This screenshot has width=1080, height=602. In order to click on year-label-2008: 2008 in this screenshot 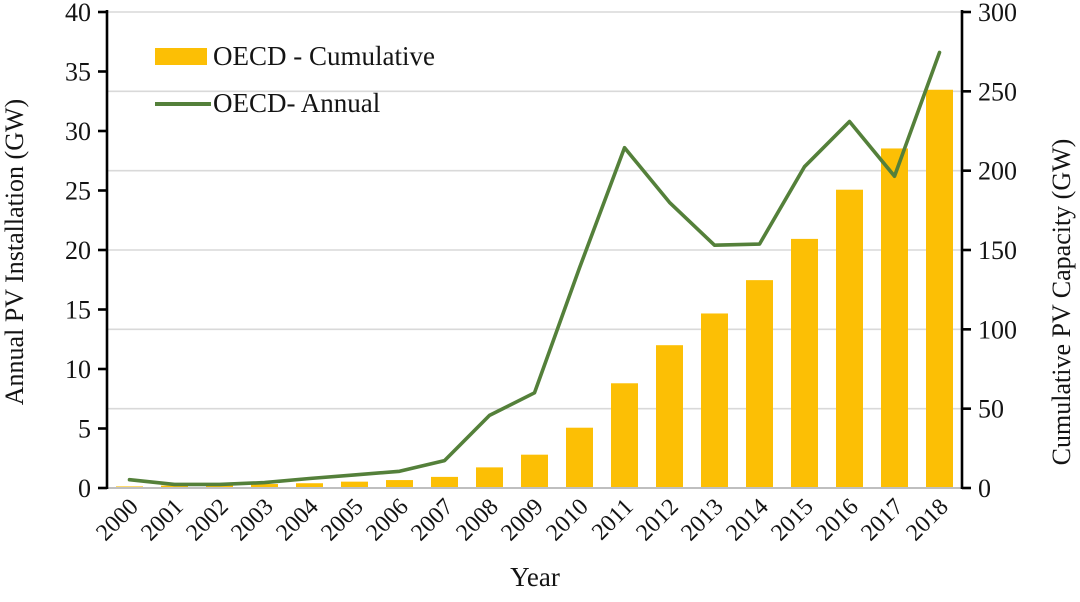, I will do `click(477, 520)`.